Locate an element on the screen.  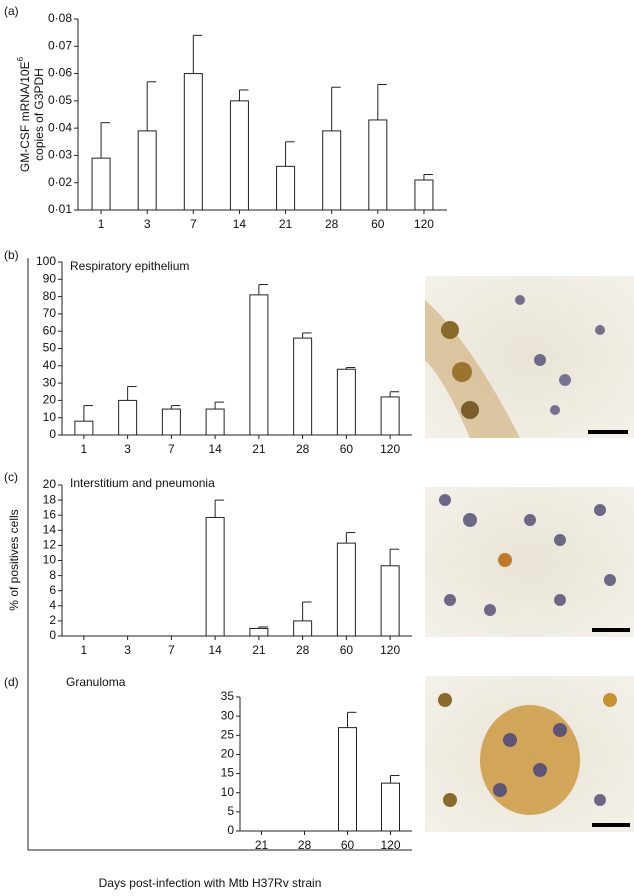
y-tick-label: 35 is located at coordinates (228, 696).